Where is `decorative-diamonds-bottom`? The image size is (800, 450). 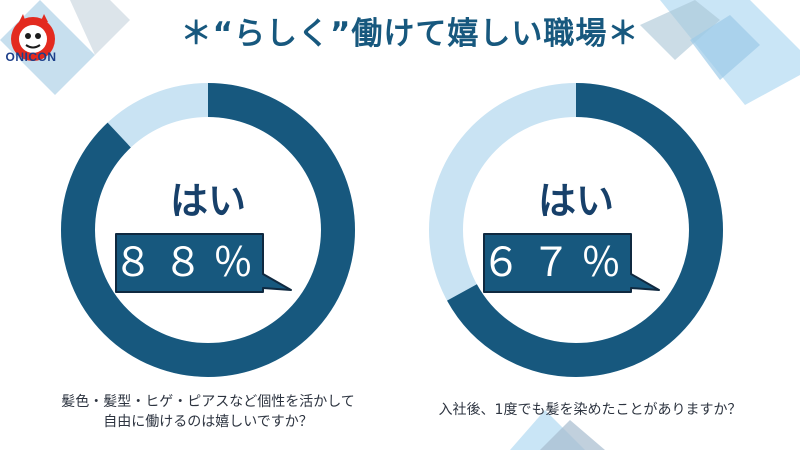
decorative-diamonds-bottom is located at coordinates (557, 430).